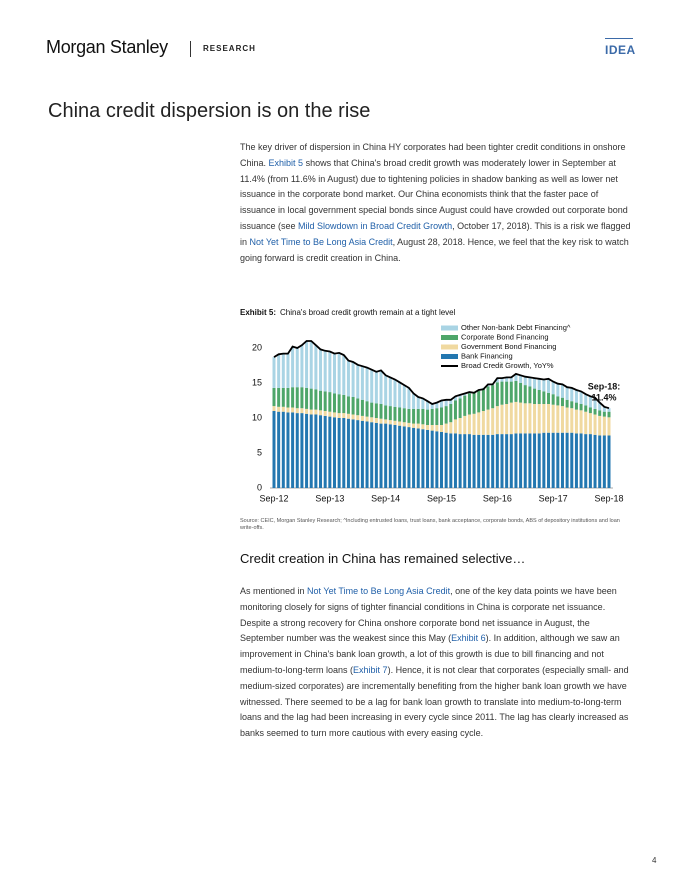  Describe the element at coordinates (507, 365) in the screenshot. I see `legend-label: Broad Credit Growth, YoY%` at that location.